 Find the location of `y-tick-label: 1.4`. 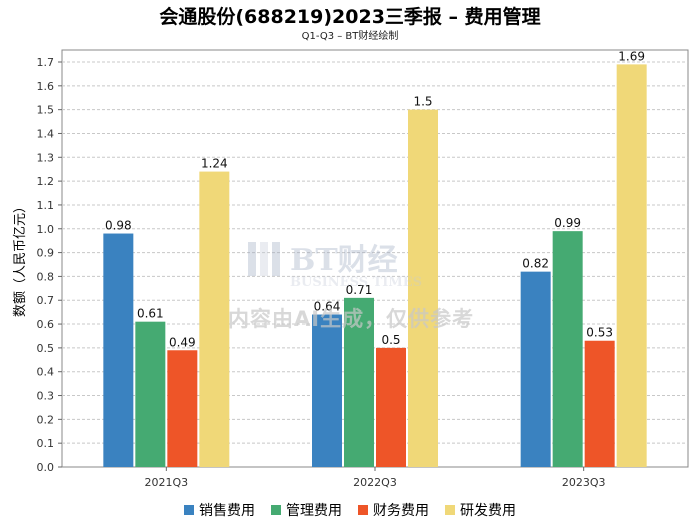

y-tick-label: 1.4 is located at coordinates (46, 133).